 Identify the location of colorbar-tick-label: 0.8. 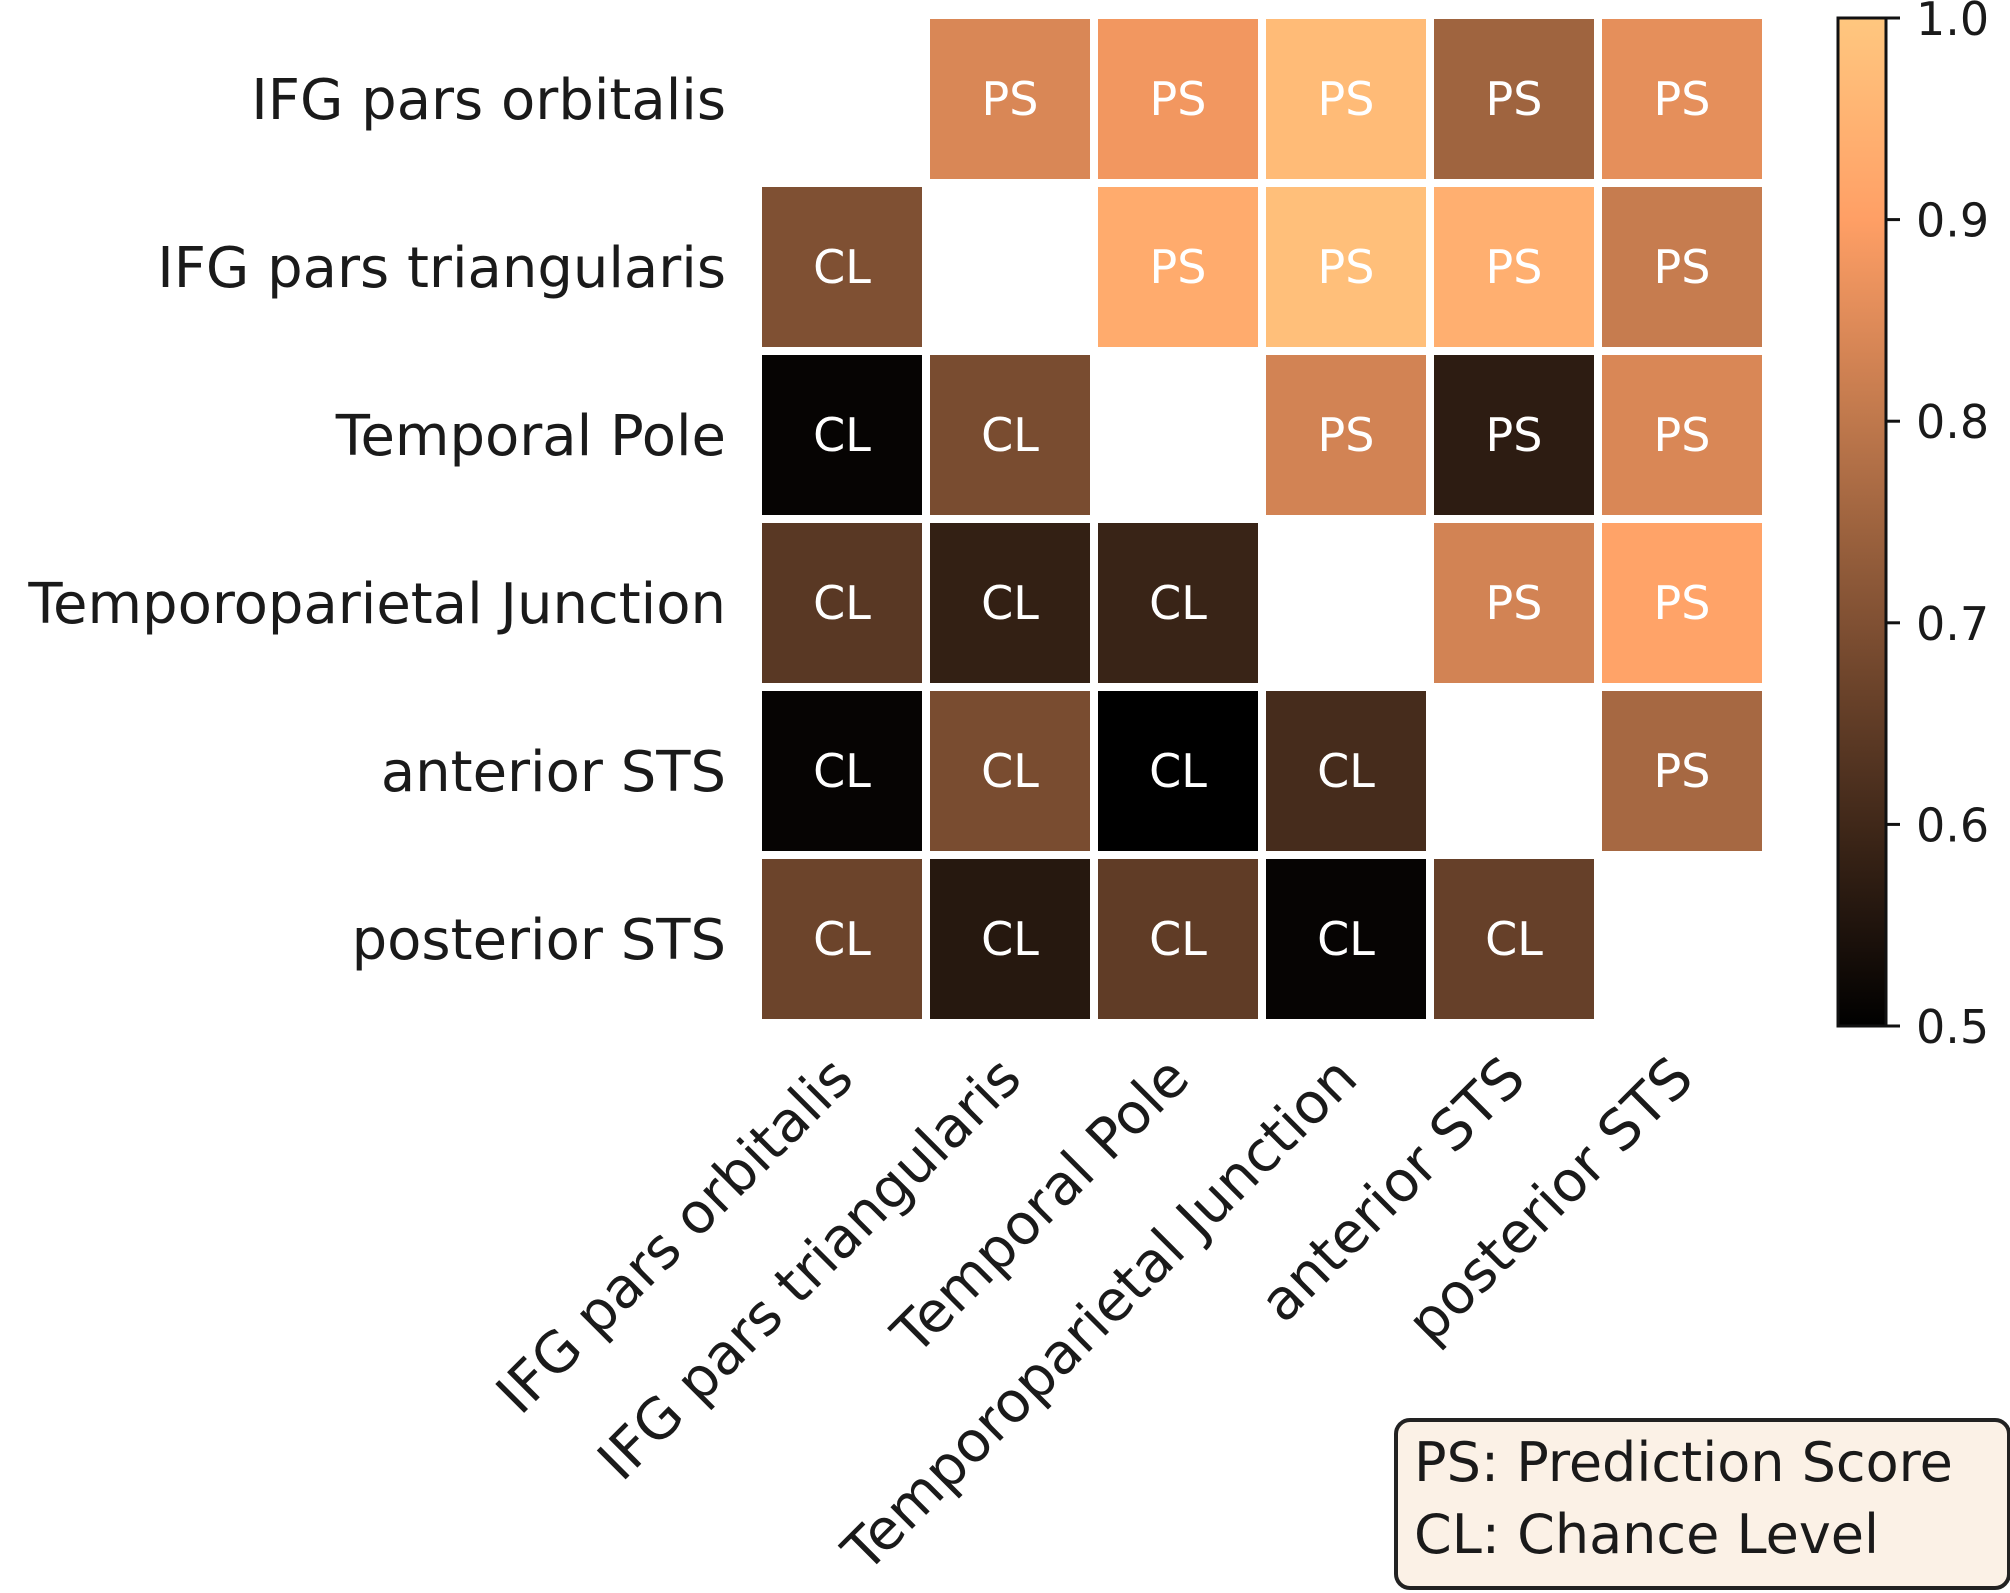
(1952, 422).